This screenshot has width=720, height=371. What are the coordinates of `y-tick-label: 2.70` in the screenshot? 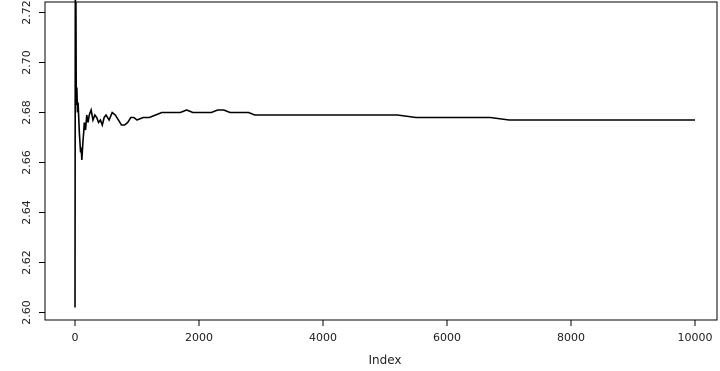 It's located at (26, 62).